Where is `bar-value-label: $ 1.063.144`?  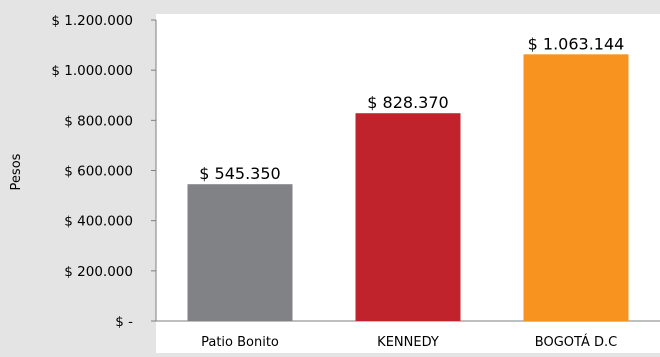
bar-value-label: $ 1.063.144 is located at coordinates (576, 43).